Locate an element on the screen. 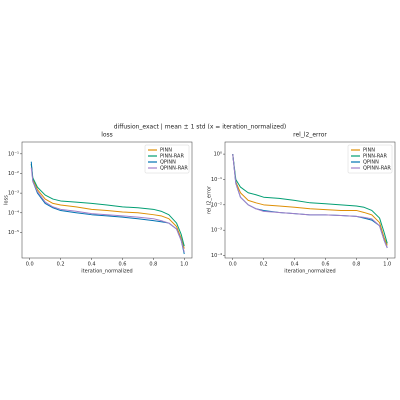 Image resolution: width=400 pixels, height=400 pixels. axes-title: loss is located at coordinates (107, 135).